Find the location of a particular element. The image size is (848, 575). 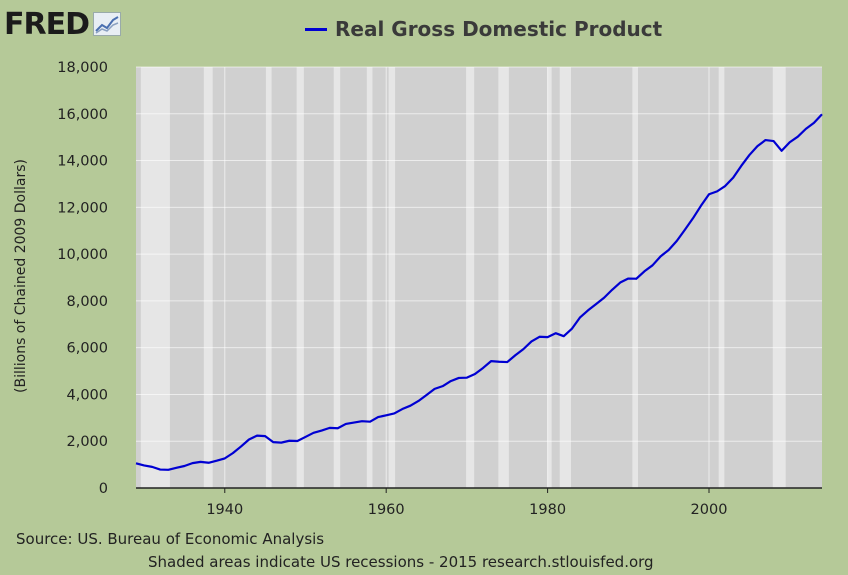

chart-legend: Real Gross Domestic Product is located at coordinates (483, 29).